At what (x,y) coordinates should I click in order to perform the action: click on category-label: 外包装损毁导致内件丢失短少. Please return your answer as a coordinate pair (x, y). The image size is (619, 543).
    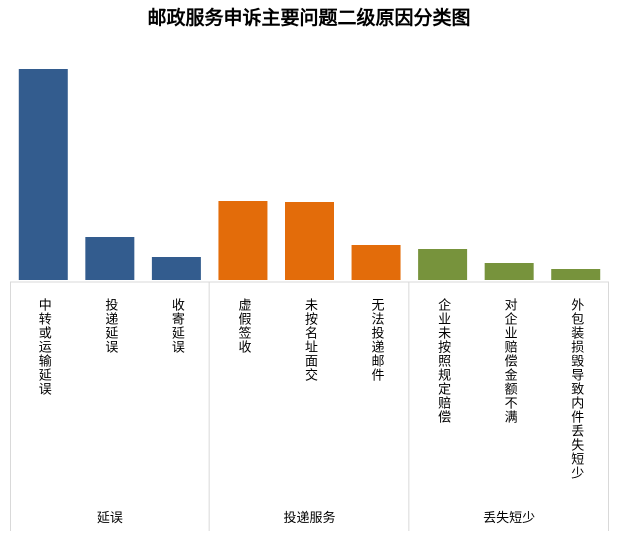
    Looking at the image, I should click on (576, 389).